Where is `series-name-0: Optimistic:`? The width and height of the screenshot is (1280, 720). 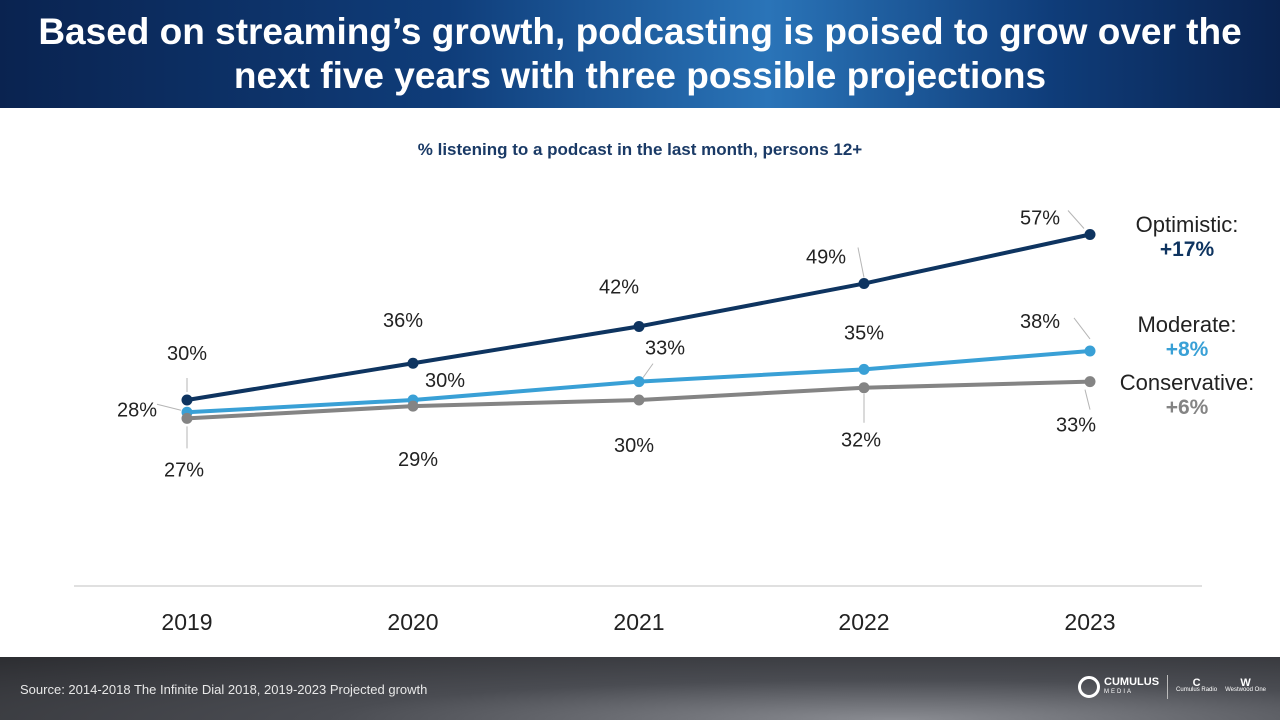
series-name-0: Optimistic: is located at coordinates (1187, 224).